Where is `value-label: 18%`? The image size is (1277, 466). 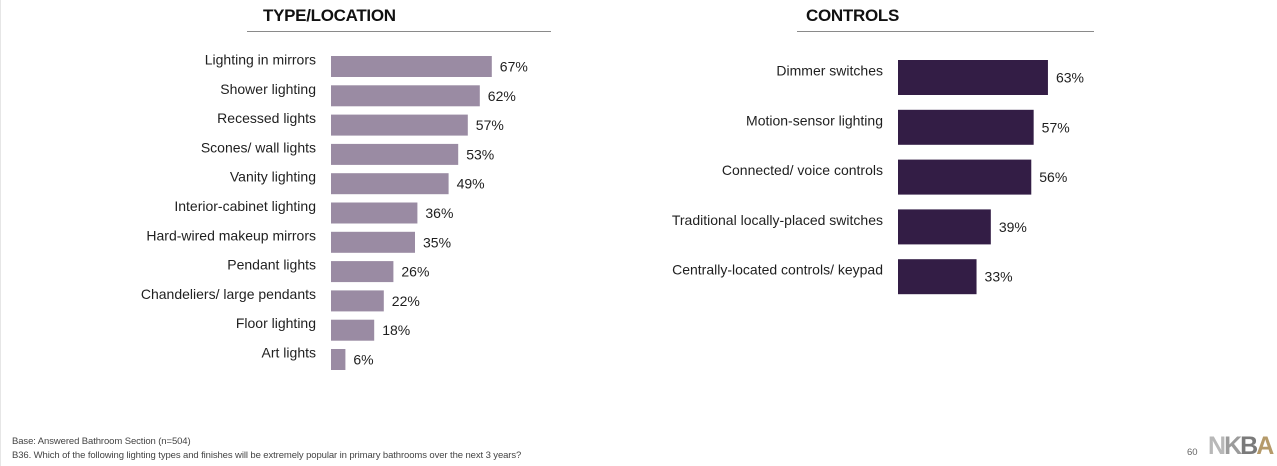 value-label: 18% is located at coordinates (396, 330).